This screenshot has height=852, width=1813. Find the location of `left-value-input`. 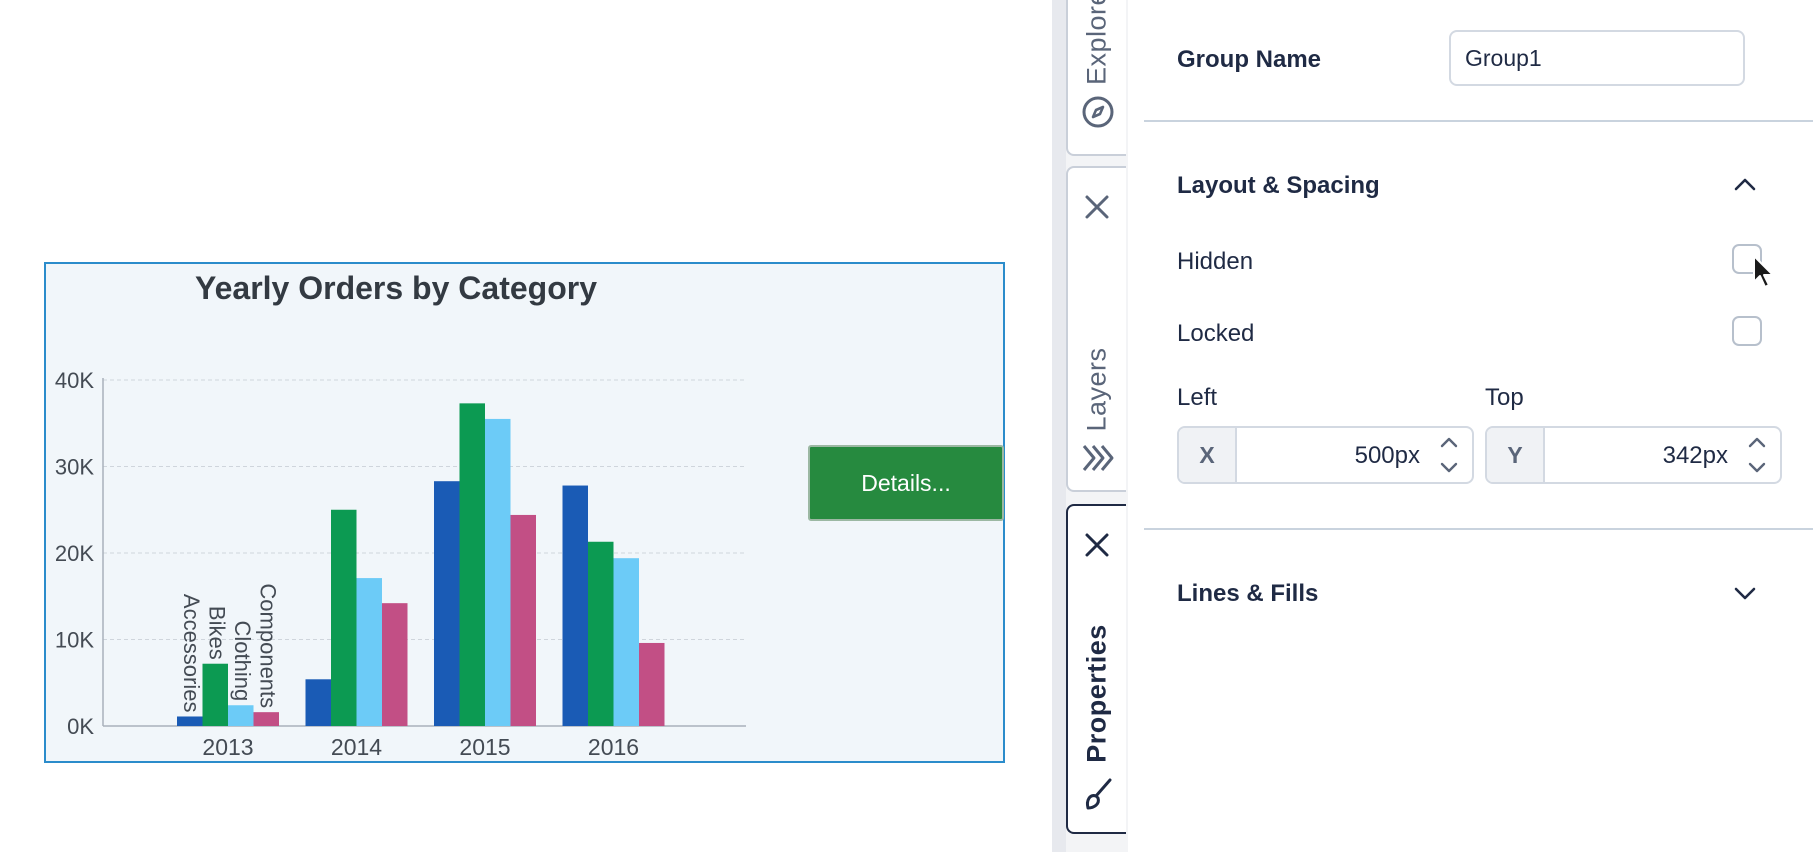

left-value-input is located at coordinates (1330, 455).